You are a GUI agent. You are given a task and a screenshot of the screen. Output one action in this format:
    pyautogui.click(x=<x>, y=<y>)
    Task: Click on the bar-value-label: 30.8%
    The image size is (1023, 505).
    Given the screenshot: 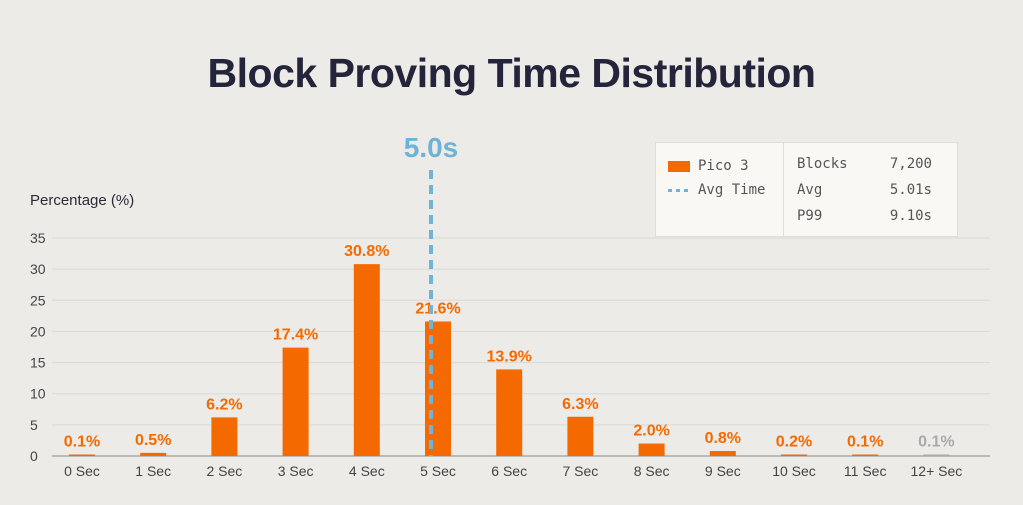 What is the action you would take?
    pyautogui.click(x=366, y=251)
    